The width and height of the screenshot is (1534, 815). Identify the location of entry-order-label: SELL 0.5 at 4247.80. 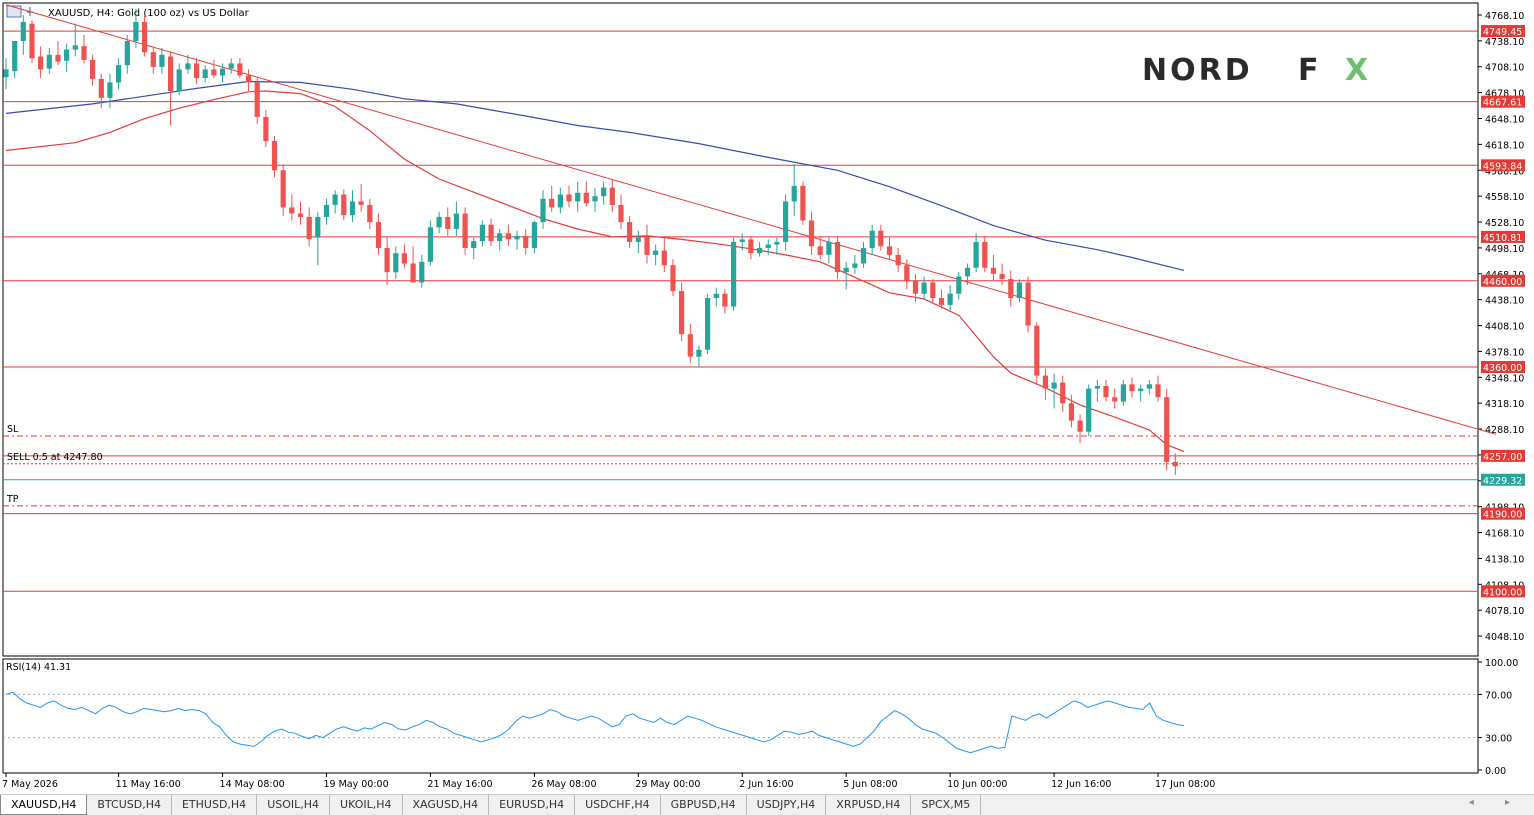
(55, 457).